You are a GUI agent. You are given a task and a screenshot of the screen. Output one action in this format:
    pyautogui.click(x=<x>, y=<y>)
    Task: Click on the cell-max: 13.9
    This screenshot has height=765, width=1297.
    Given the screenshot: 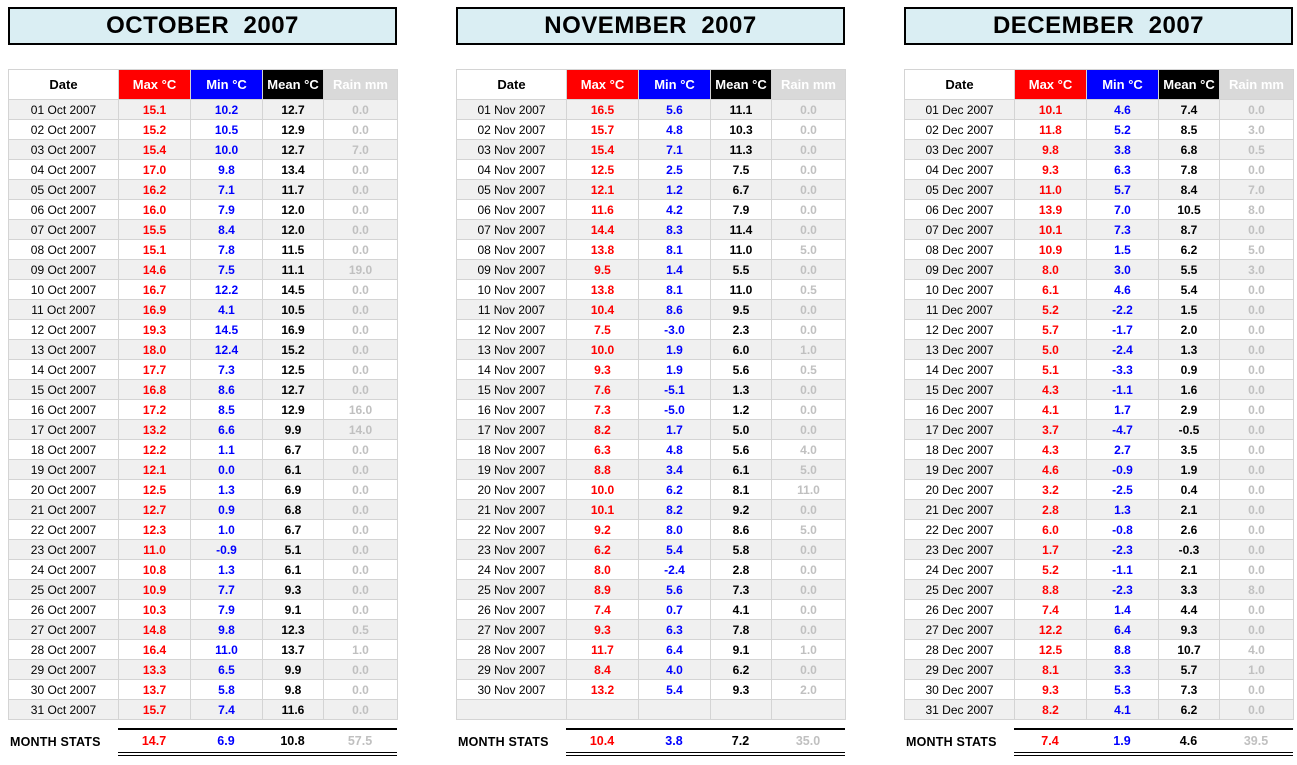 What is the action you would take?
    pyautogui.click(x=1050, y=209)
    